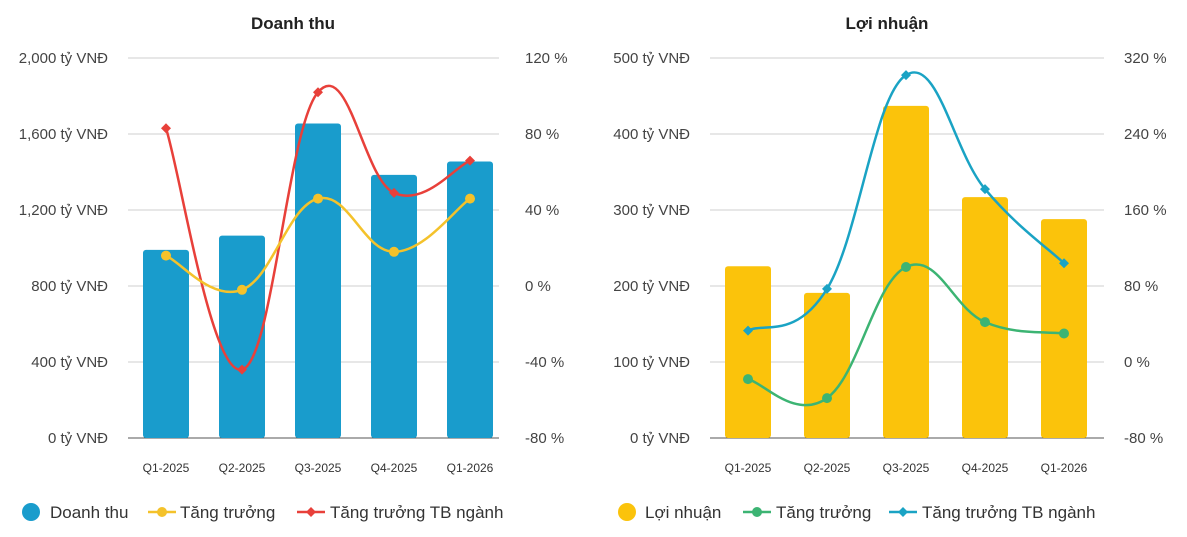  Describe the element at coordinates (651, 286) in the screenshot. I see `left-axis-tick-label: 200 tỷ VNĐ` at that location.